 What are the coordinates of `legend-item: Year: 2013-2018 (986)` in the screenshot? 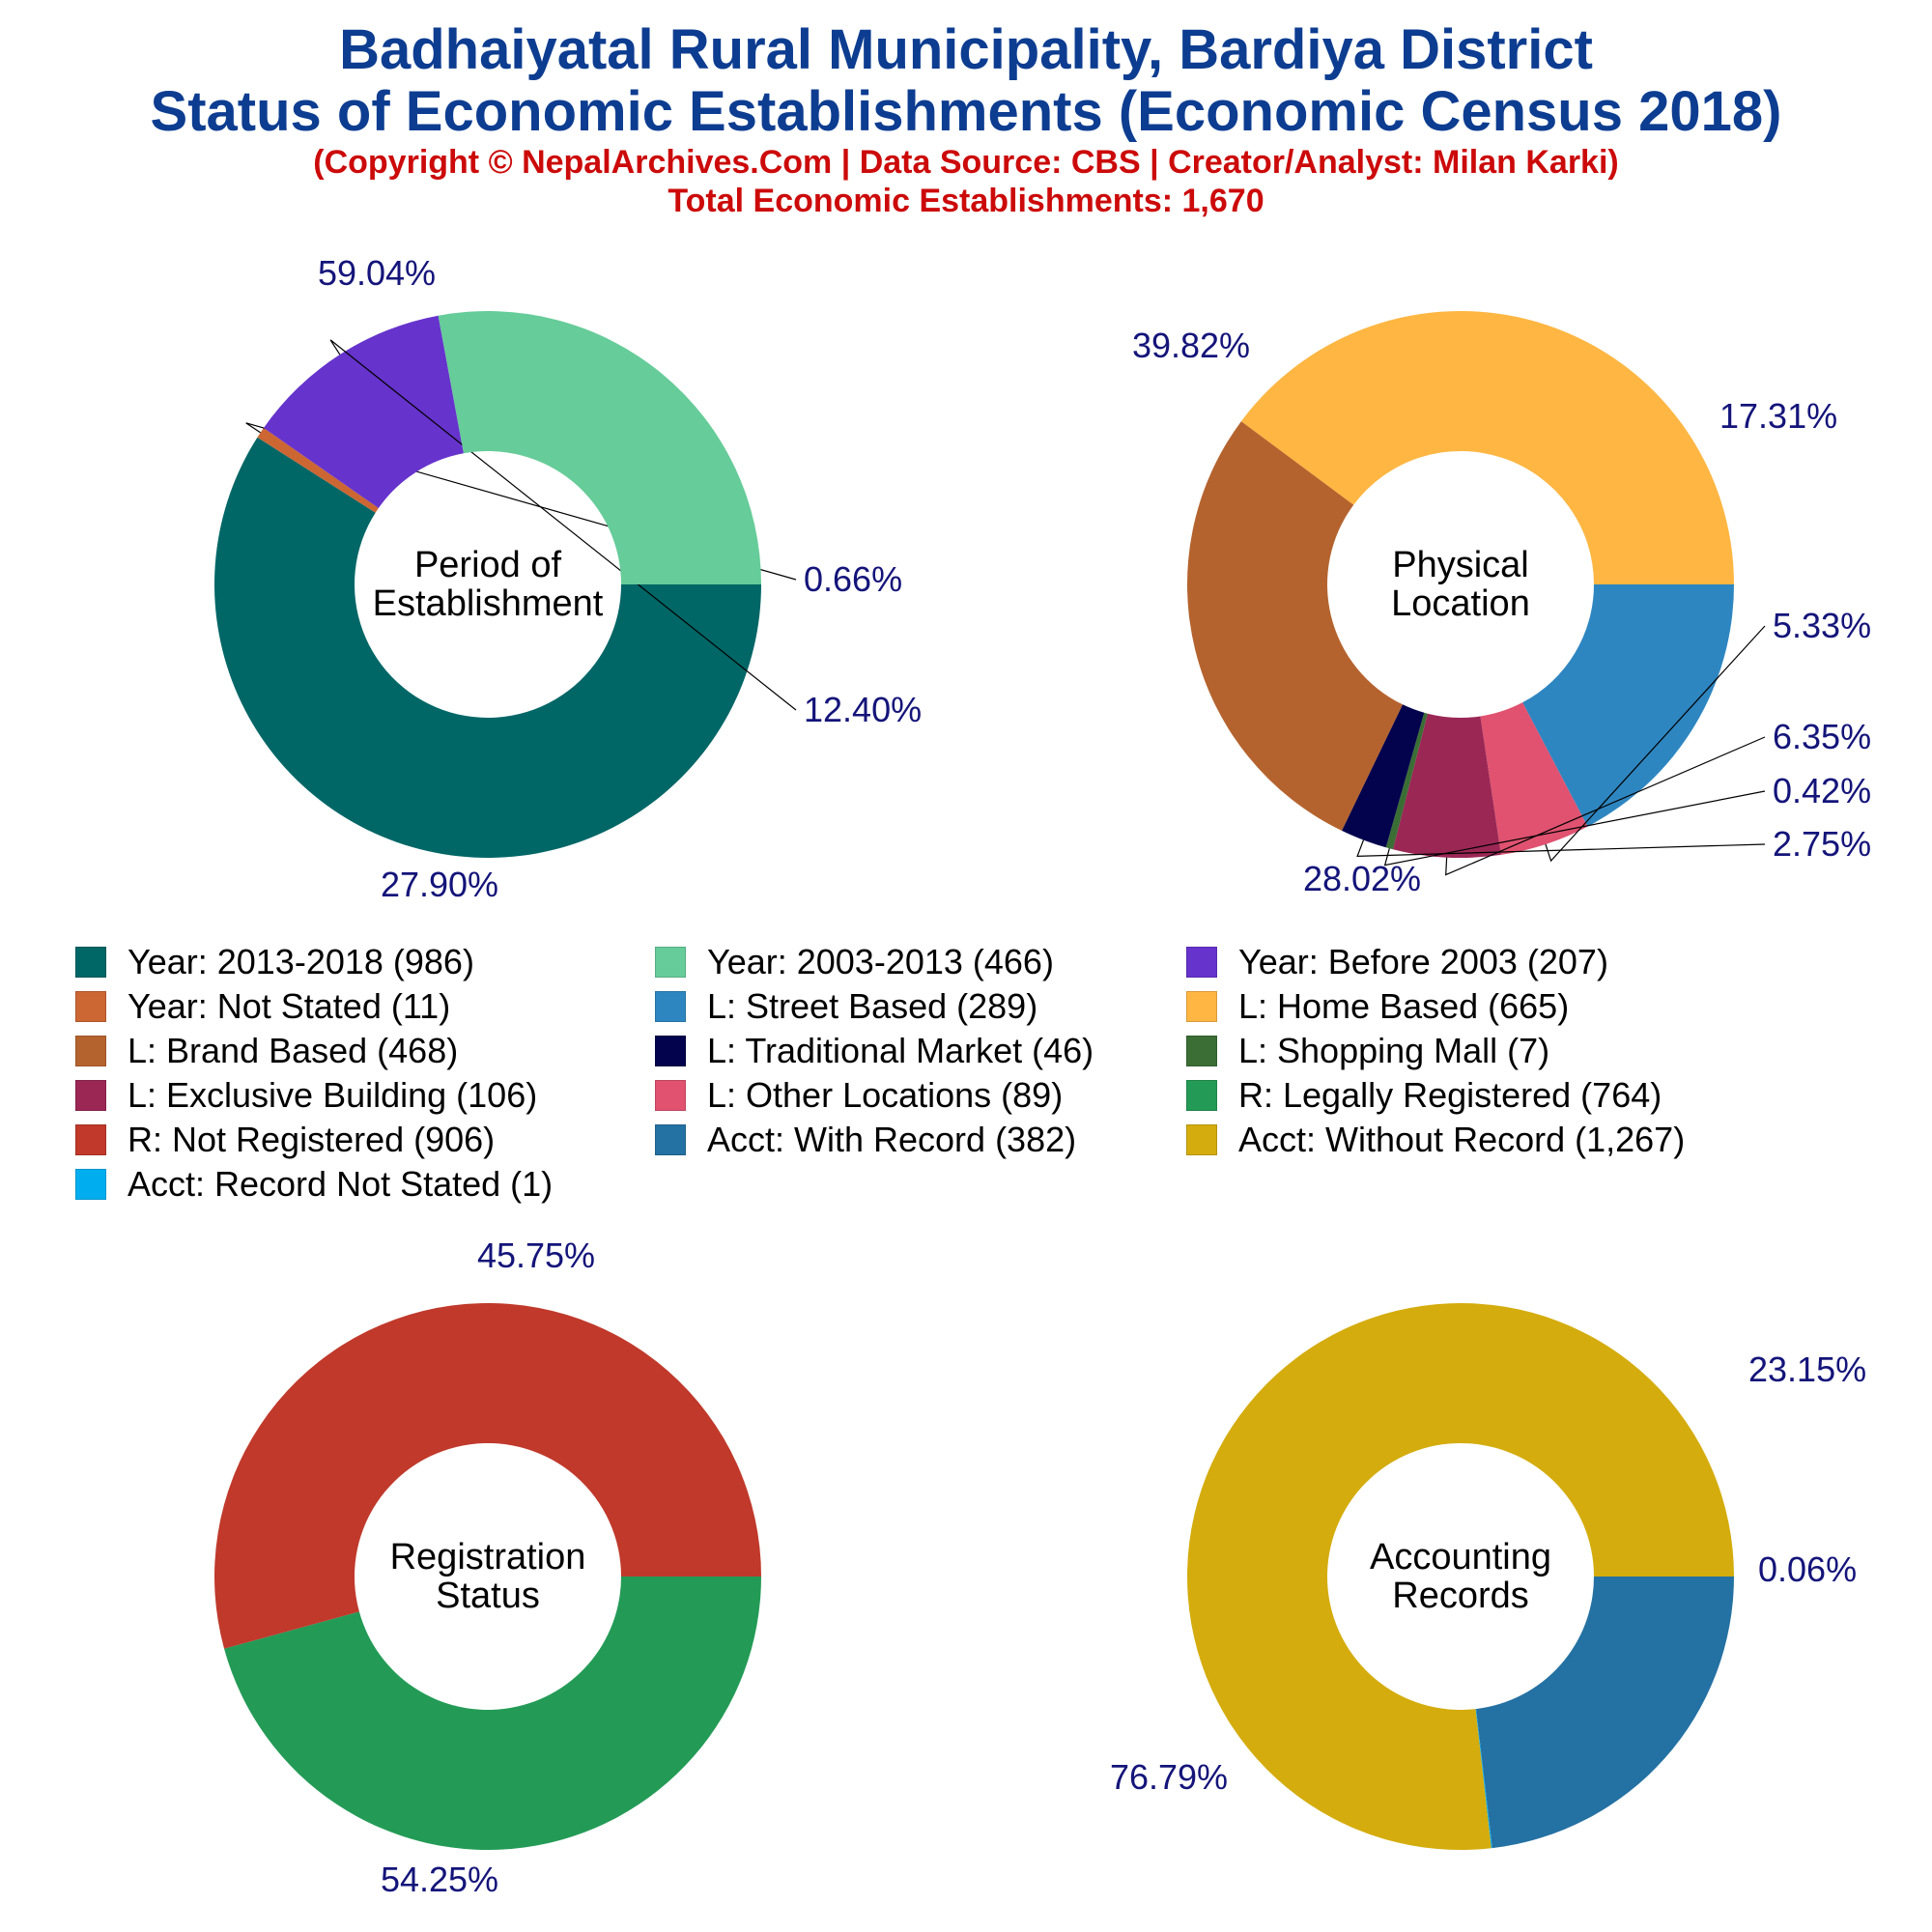 It's located at (365, 962).